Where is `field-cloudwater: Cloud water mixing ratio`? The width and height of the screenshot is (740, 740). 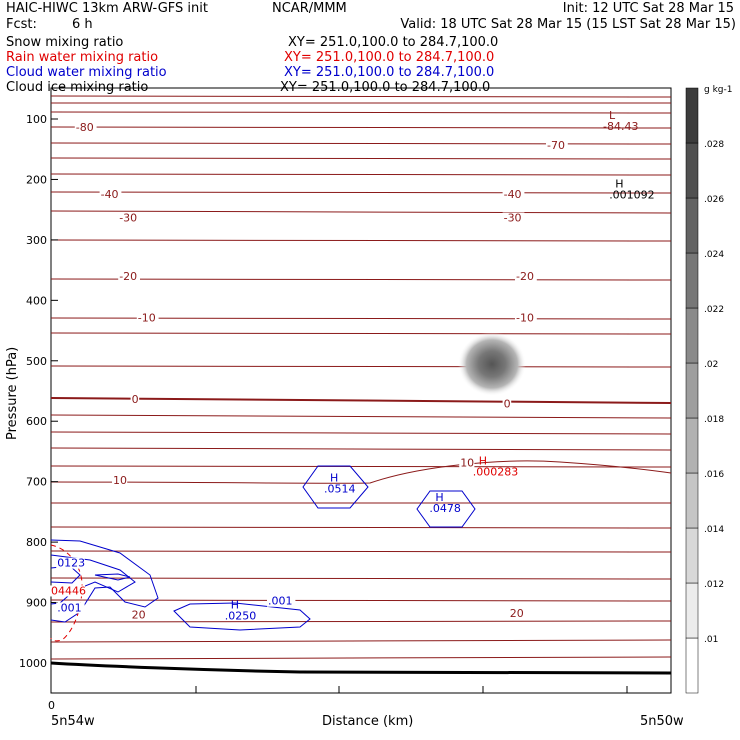
field-cloudwater: Cloud water mixing ratio is located at coordinates (86, 72).